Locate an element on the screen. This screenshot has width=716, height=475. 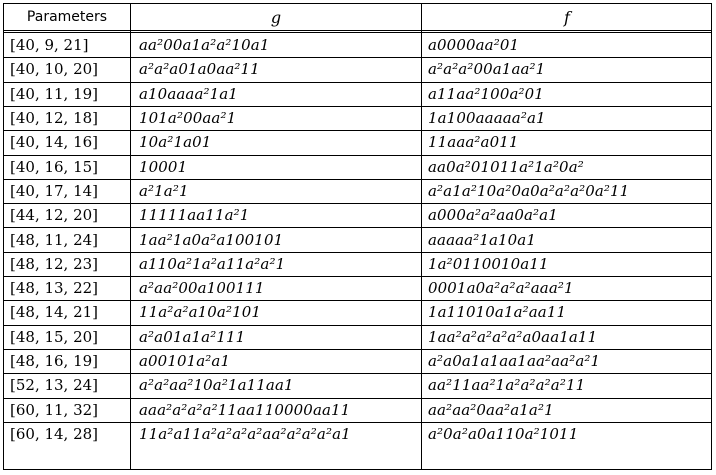
table-row: [40, 9, 21] aa²00a1a²a²10a1 a0000aa²01 is located at coordinates (357, 45).